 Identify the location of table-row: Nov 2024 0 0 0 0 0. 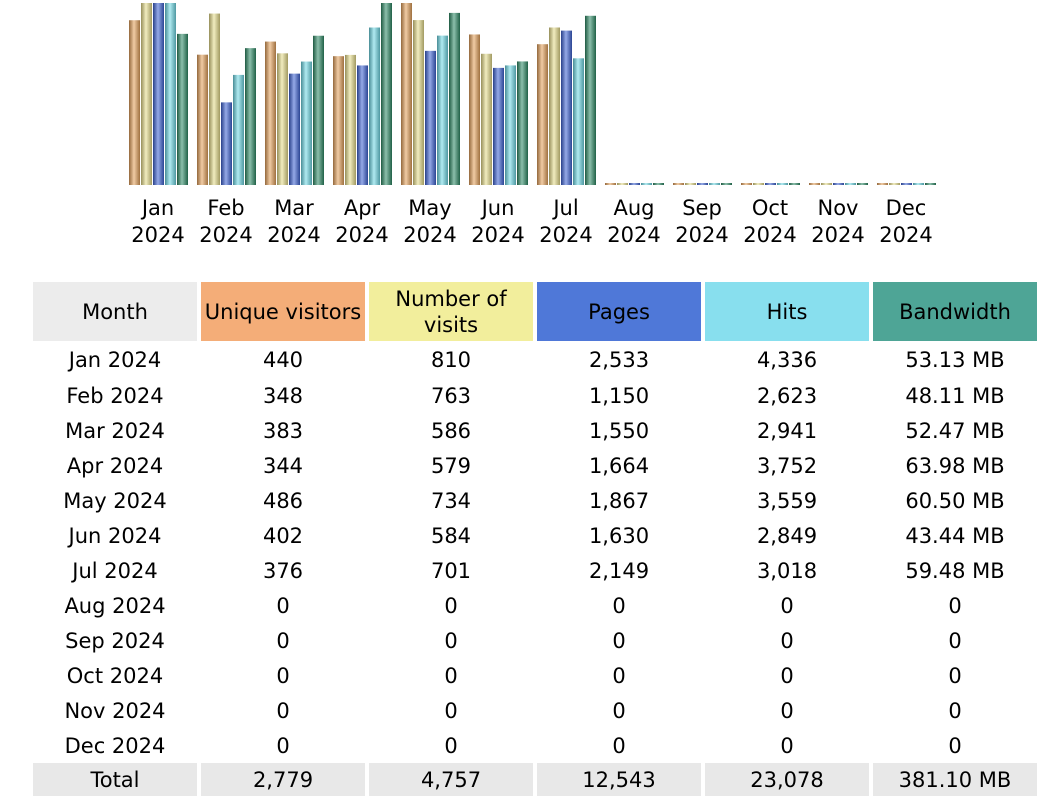
(535, 710).